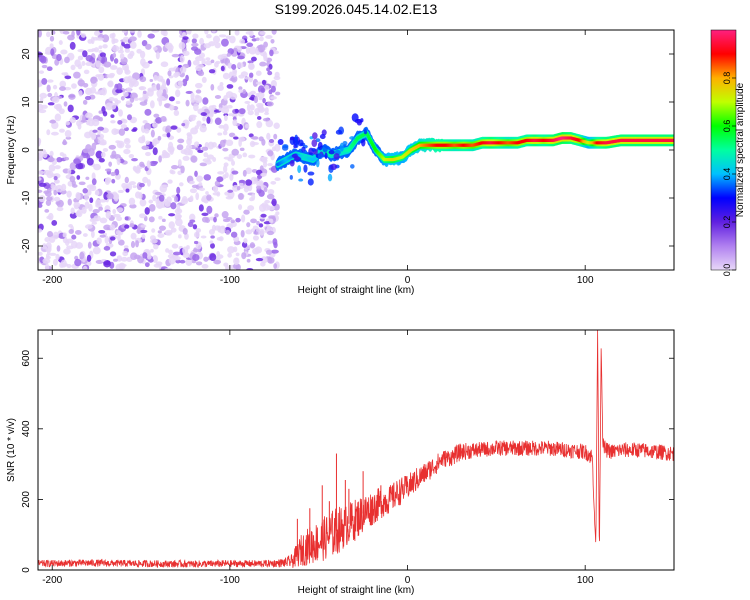 Image resolution: width=750 pixels, height=600 pixels. I want to click on x-tick-label: 100, so click(585, 280).